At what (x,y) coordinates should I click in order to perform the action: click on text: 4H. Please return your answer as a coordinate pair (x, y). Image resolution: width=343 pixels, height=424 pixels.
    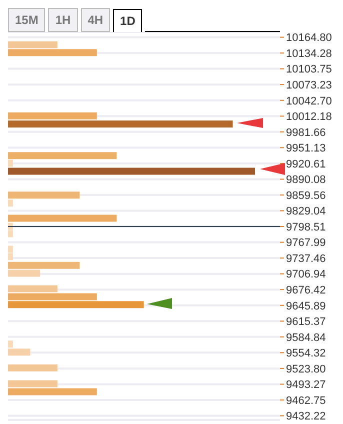
    Looking at the image, I should click on (95, 20).